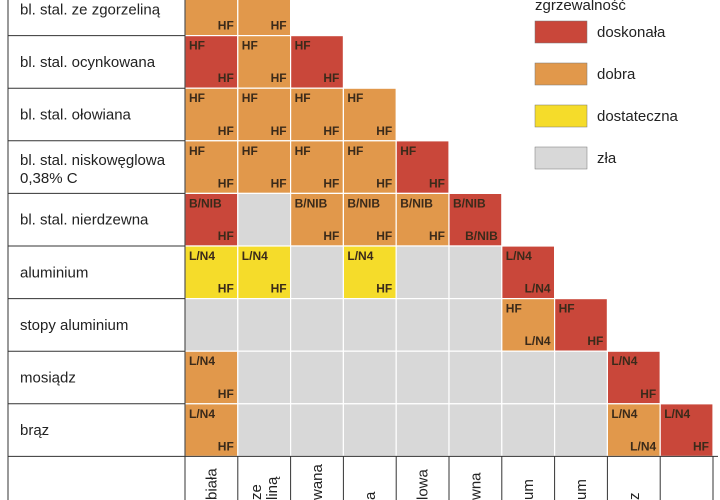 This screenshot has width=720, height=500. I want to click on row-label: bl. stal. ze zgorzeliną, so click(90, 9).